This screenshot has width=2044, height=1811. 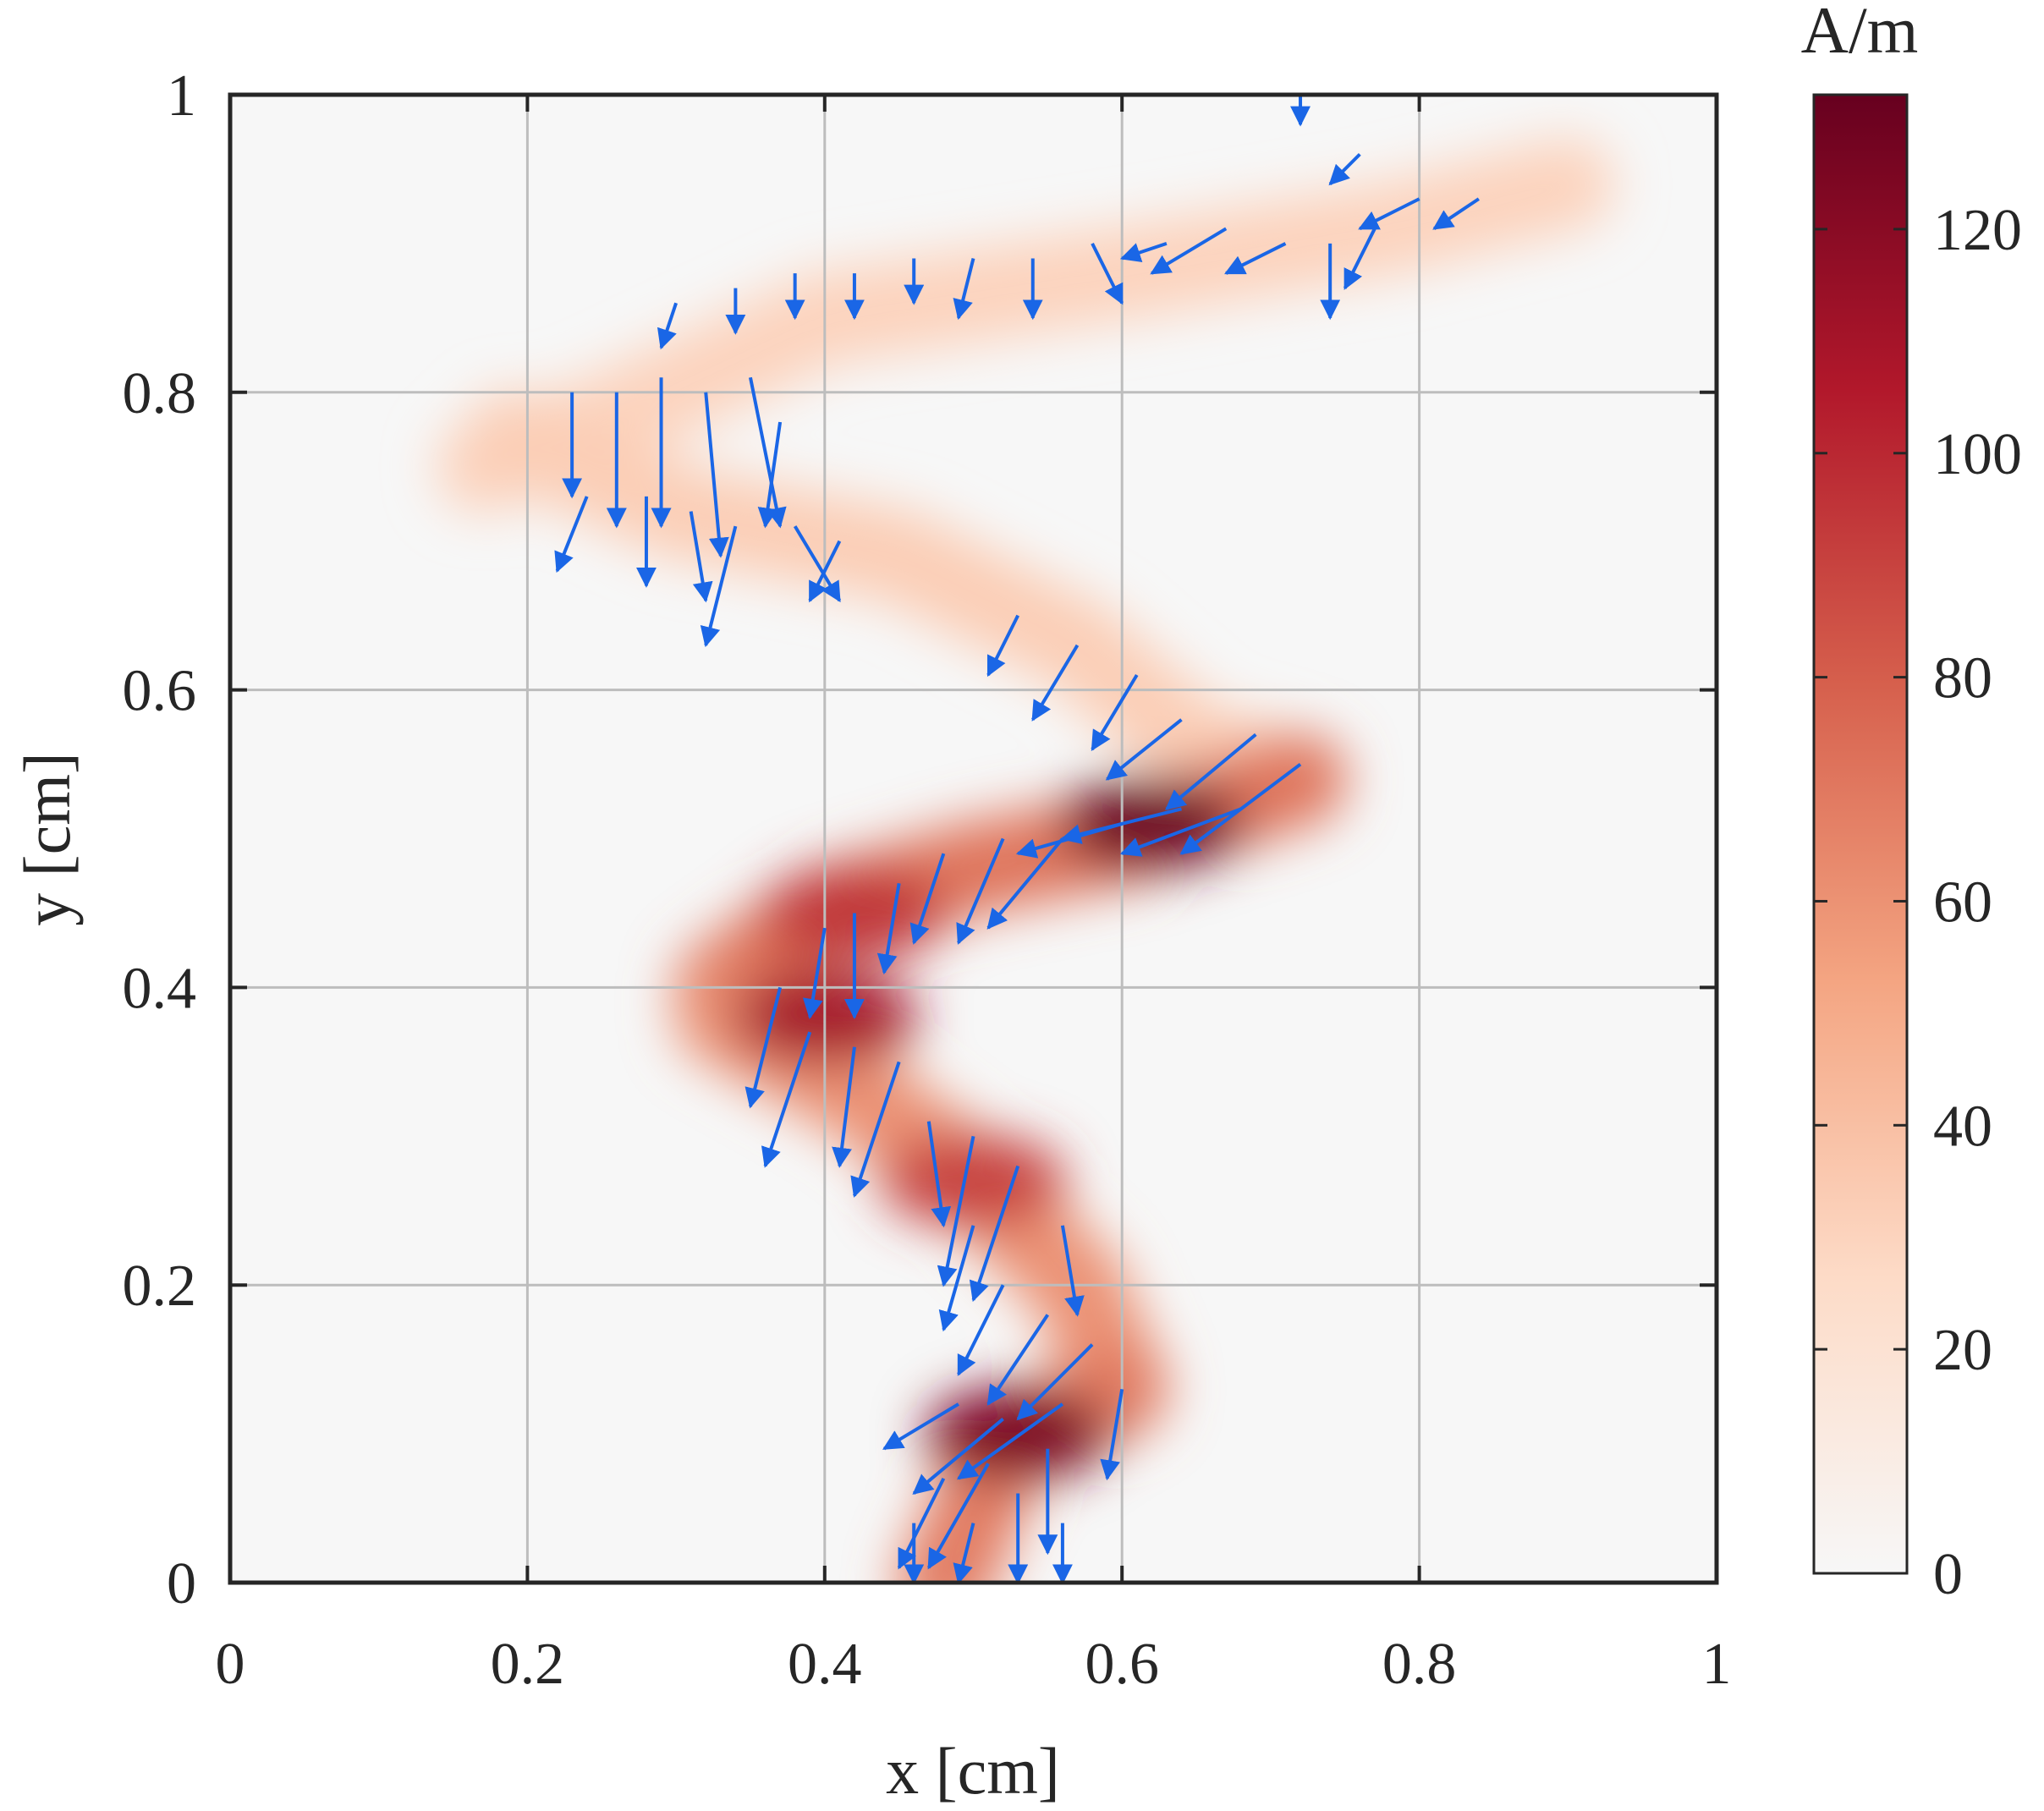 I want to click on x-tick-labels: 0 0.2 0.4 0.6 0.8 1, so click(x=974, y=1664).